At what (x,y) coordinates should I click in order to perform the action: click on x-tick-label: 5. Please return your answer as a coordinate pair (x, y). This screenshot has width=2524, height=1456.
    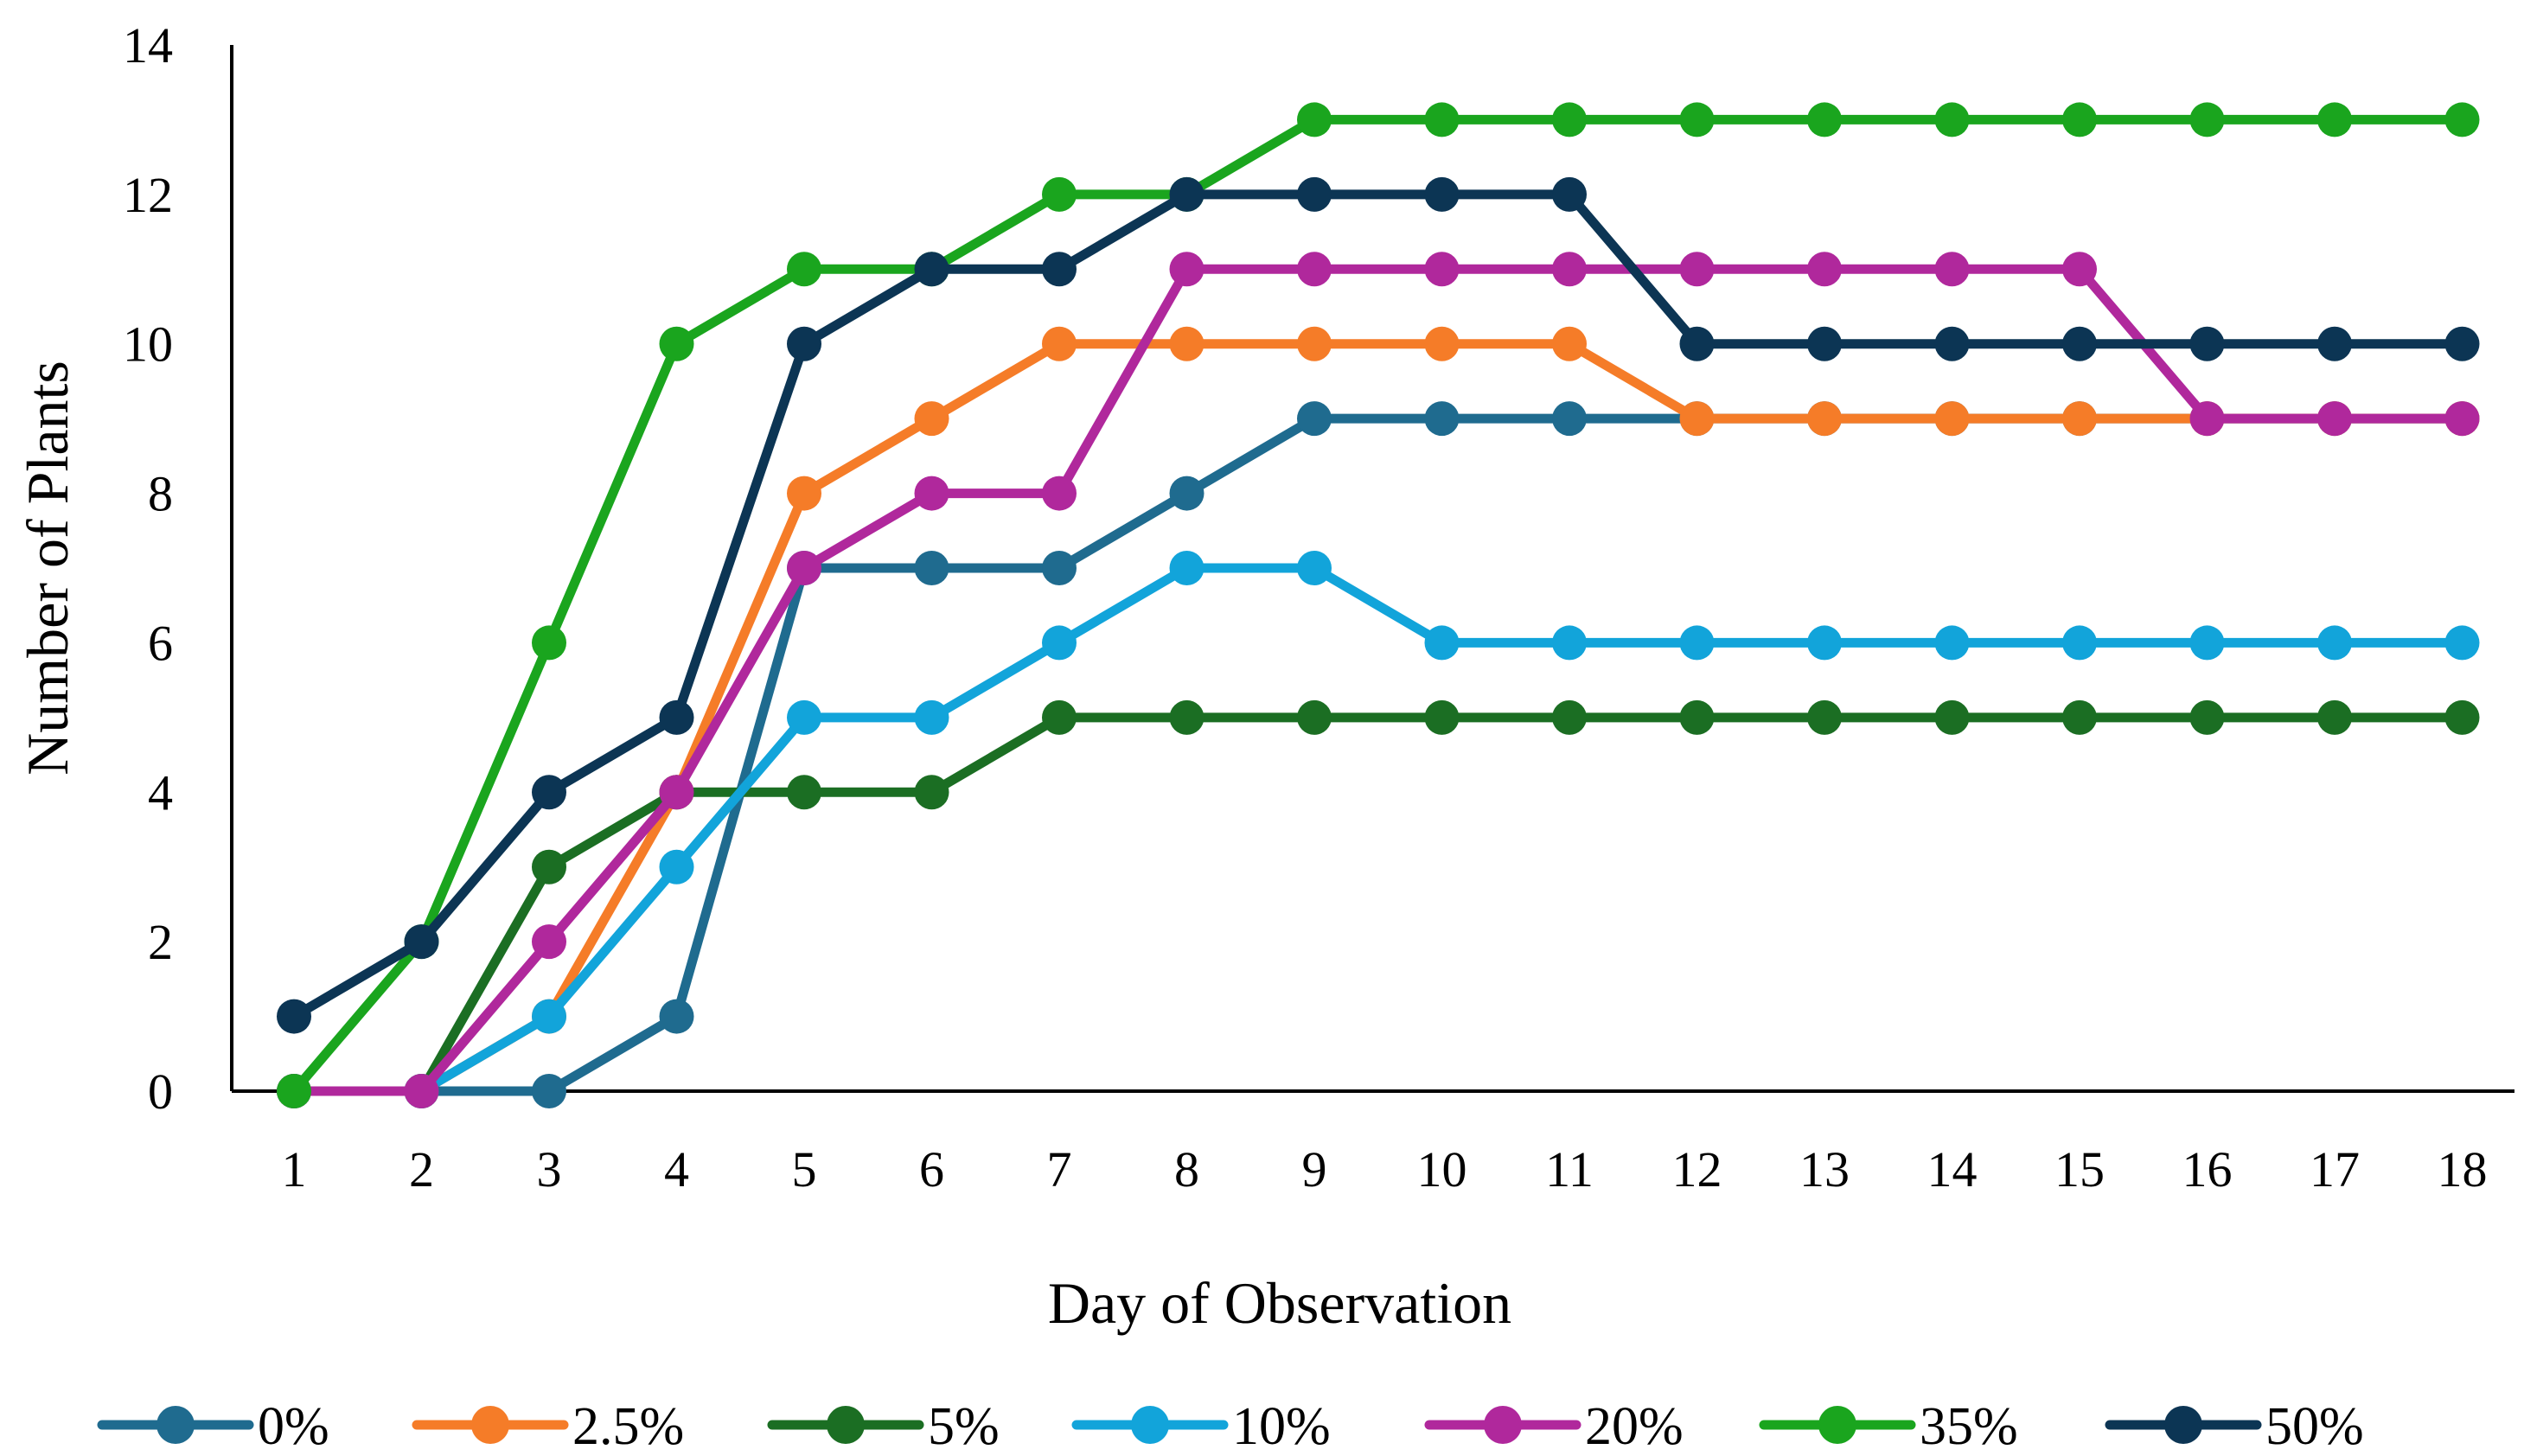
    Looking at the image, I should click on (804, 1169).